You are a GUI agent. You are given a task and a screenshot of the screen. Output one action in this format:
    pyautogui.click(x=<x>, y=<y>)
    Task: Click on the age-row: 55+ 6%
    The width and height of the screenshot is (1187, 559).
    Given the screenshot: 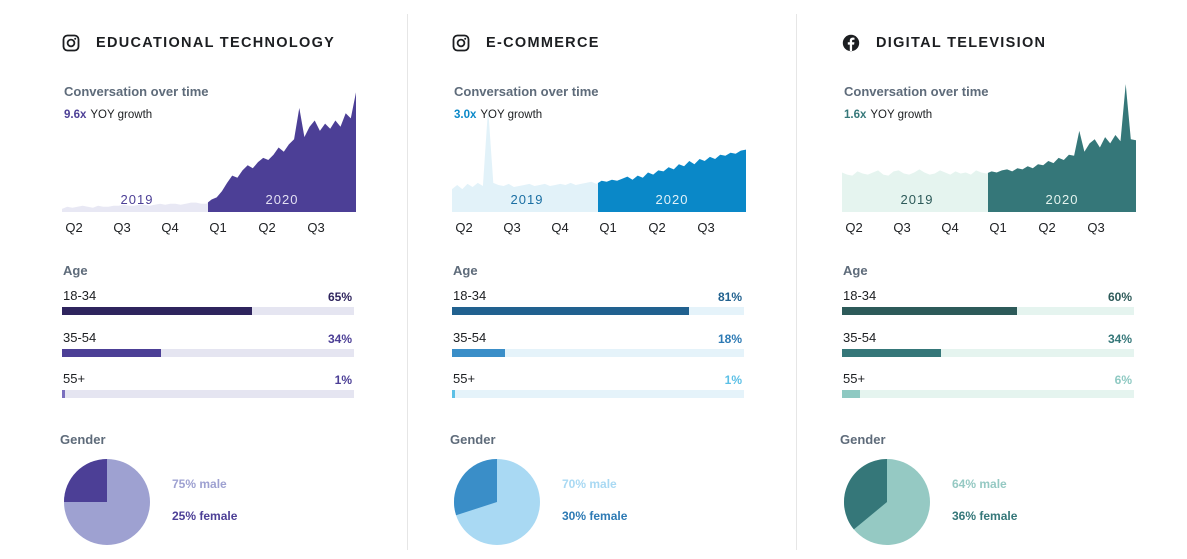 What is the action you would take?
    pyautogui.click(x=988, y=386)
    